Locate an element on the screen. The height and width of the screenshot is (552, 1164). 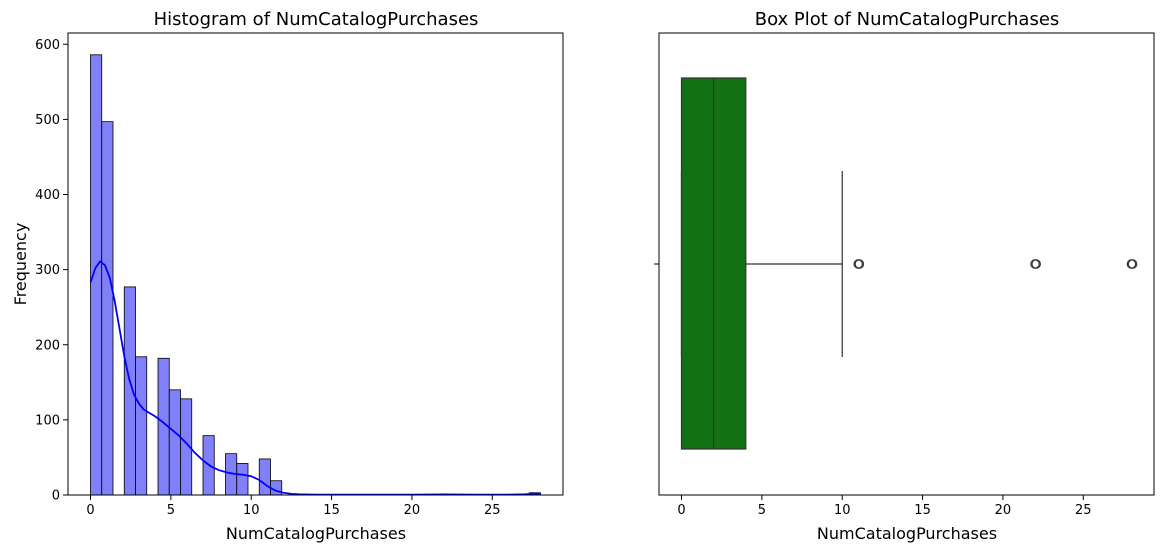
boxplot-title: Box Plot of NumCatalogPurchases is located at coordinates (907, 19).